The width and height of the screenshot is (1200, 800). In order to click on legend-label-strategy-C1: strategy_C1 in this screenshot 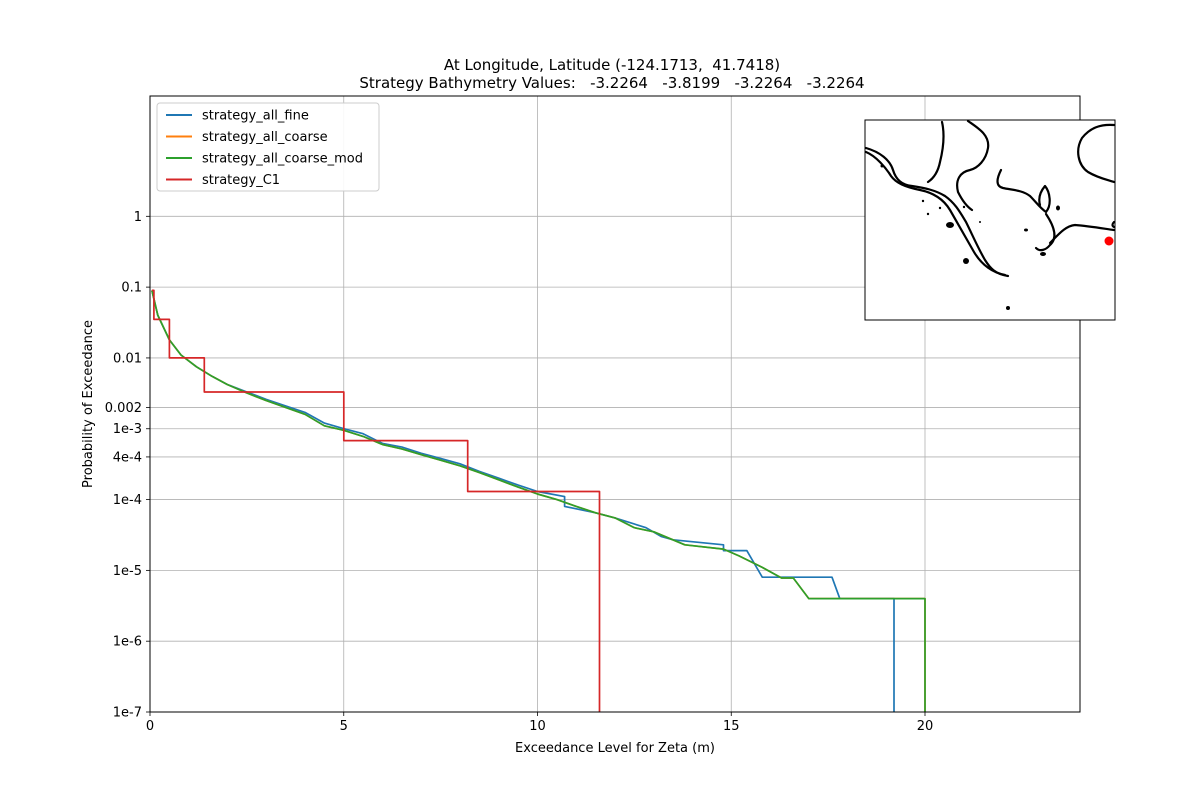, I will do `click(241, 180)`.